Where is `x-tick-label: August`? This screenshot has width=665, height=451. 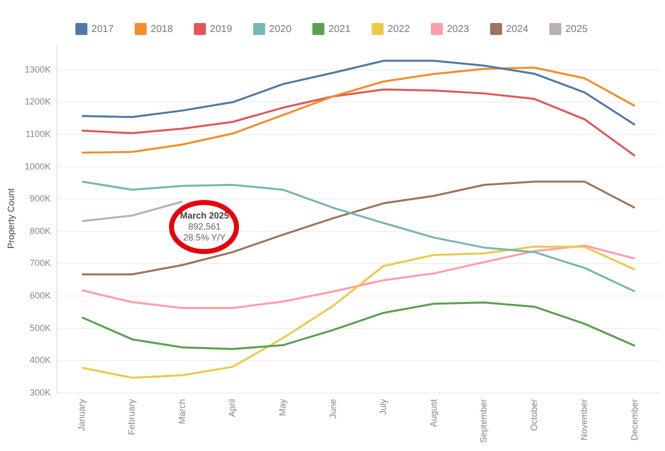 x-tick-label: August is located at coordinates (433, 413).